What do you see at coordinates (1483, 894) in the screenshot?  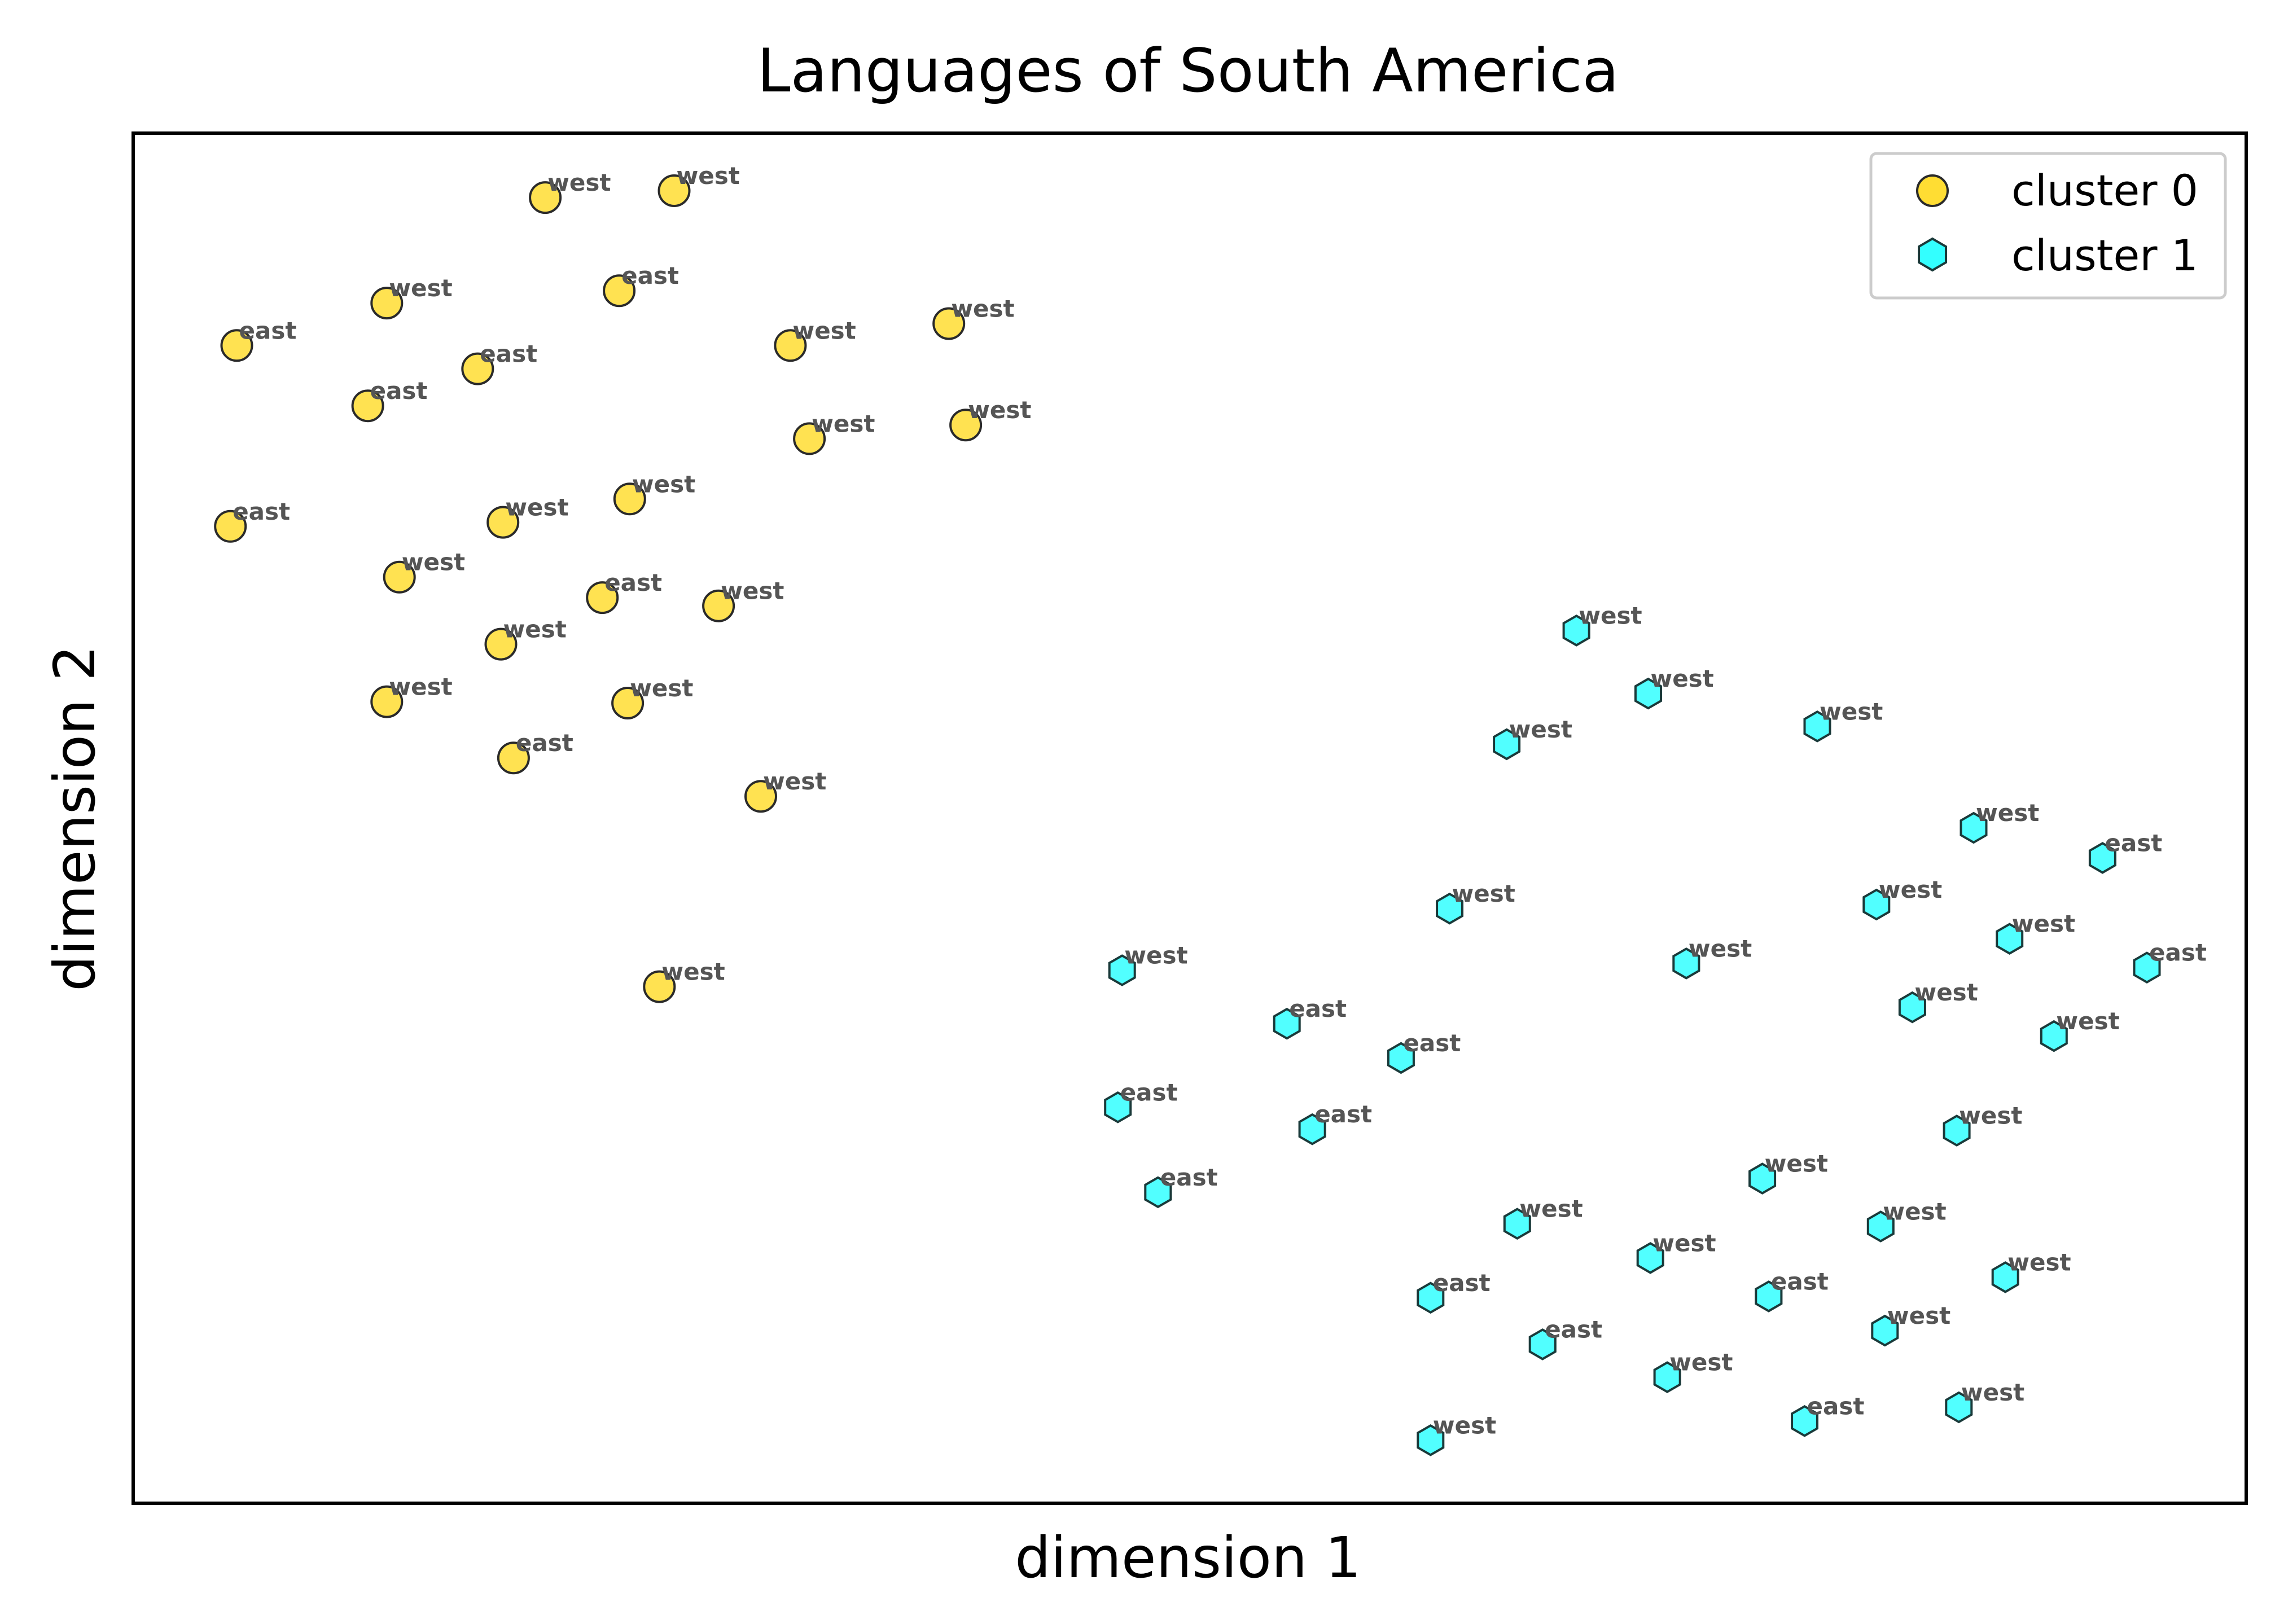 I see `cluster-1-point-6-label: west` at bounding box center [1483, 894].